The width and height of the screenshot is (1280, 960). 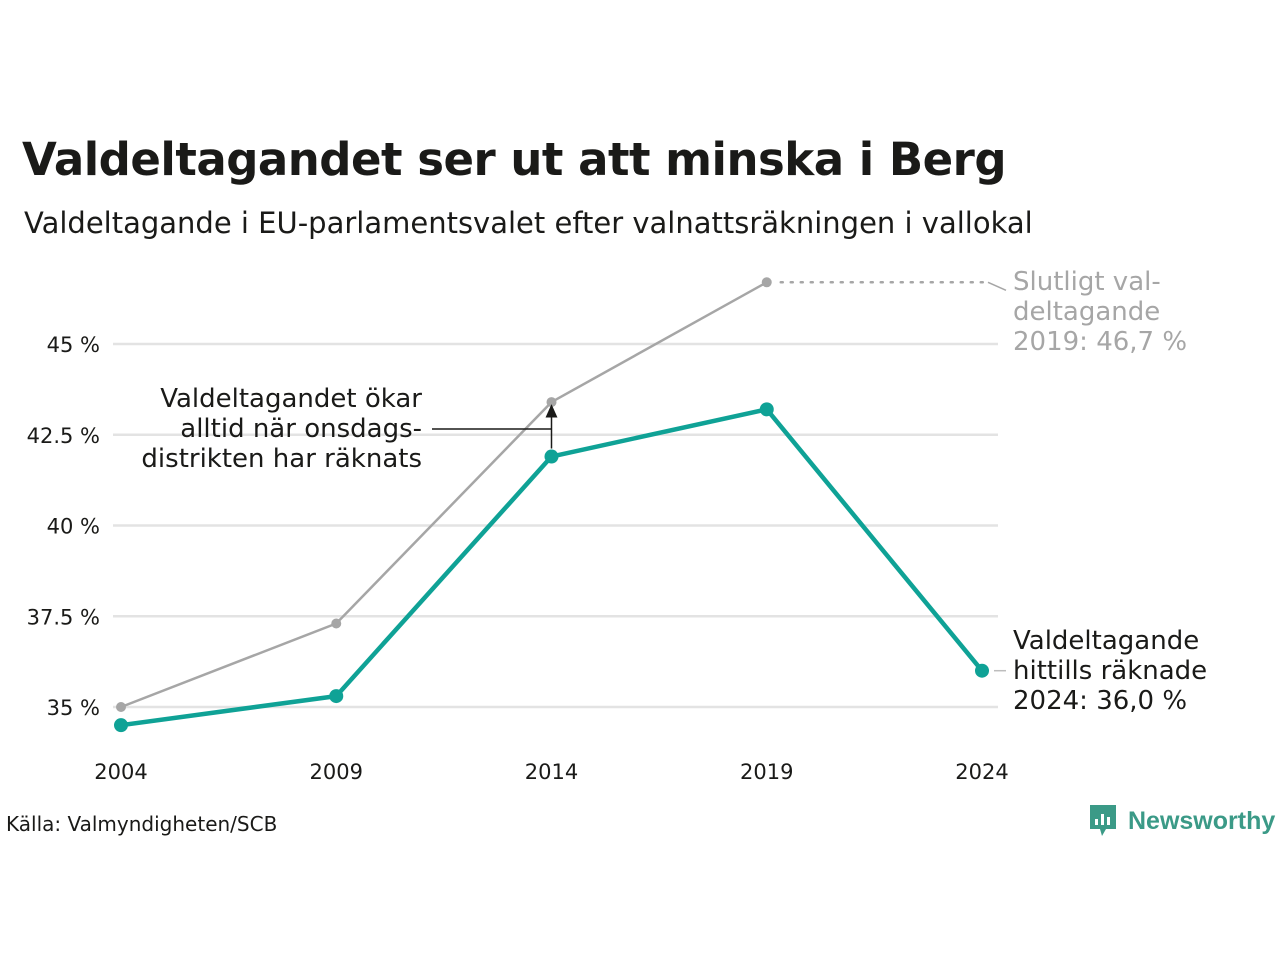 I want to click on x-tick-label: 2009, so click(x=336, y=772).